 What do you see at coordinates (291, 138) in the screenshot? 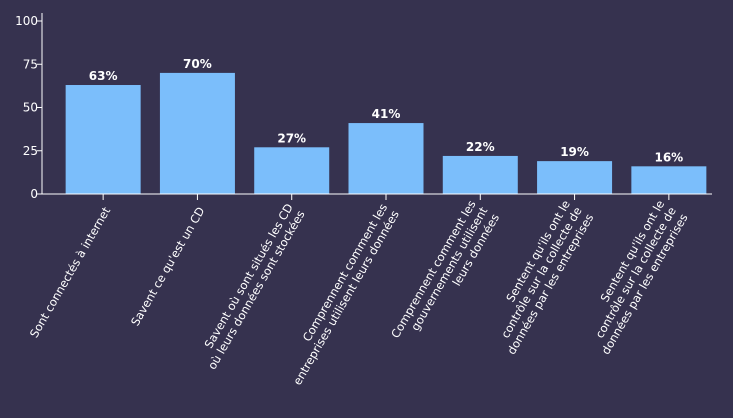
I see `data-label: 27%` at bounding box center [291, 138].